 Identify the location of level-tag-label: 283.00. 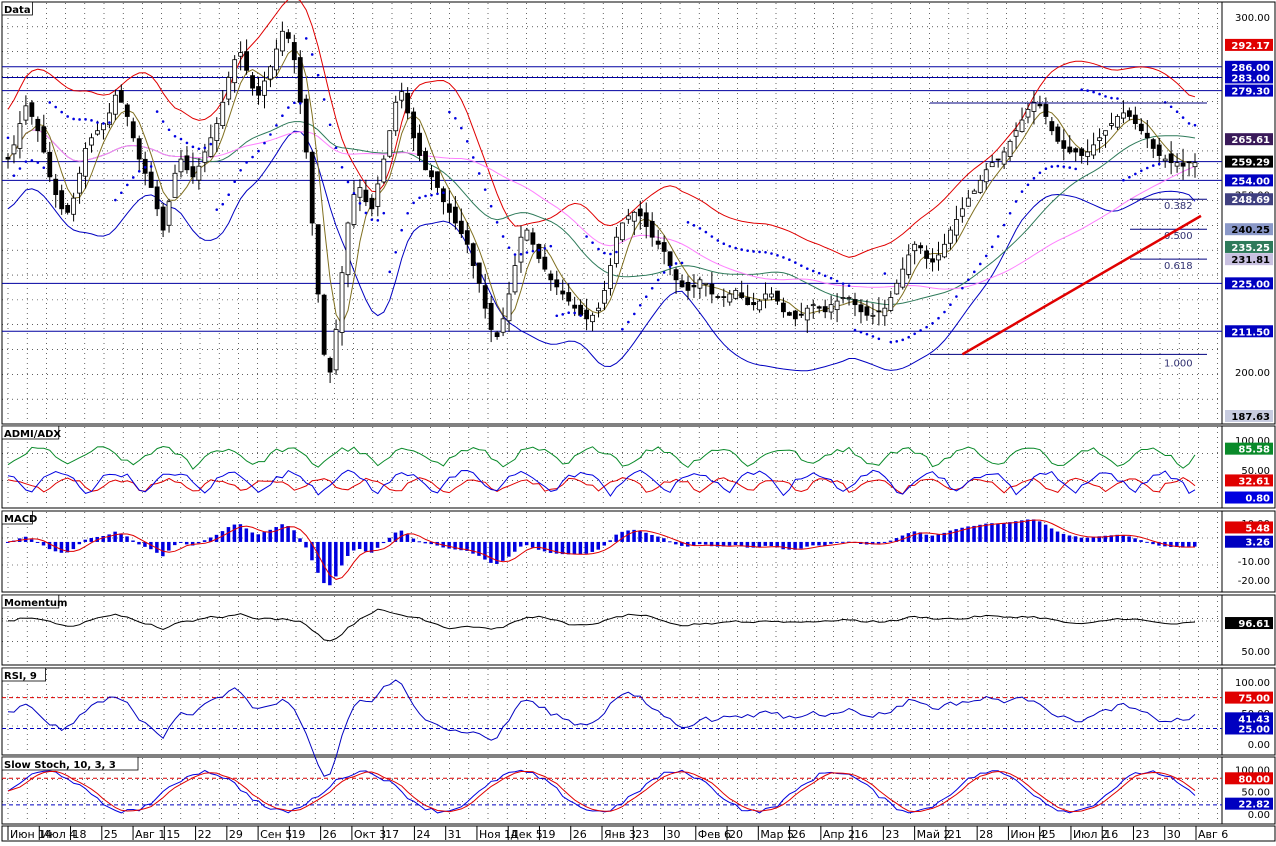
(1250, 78).